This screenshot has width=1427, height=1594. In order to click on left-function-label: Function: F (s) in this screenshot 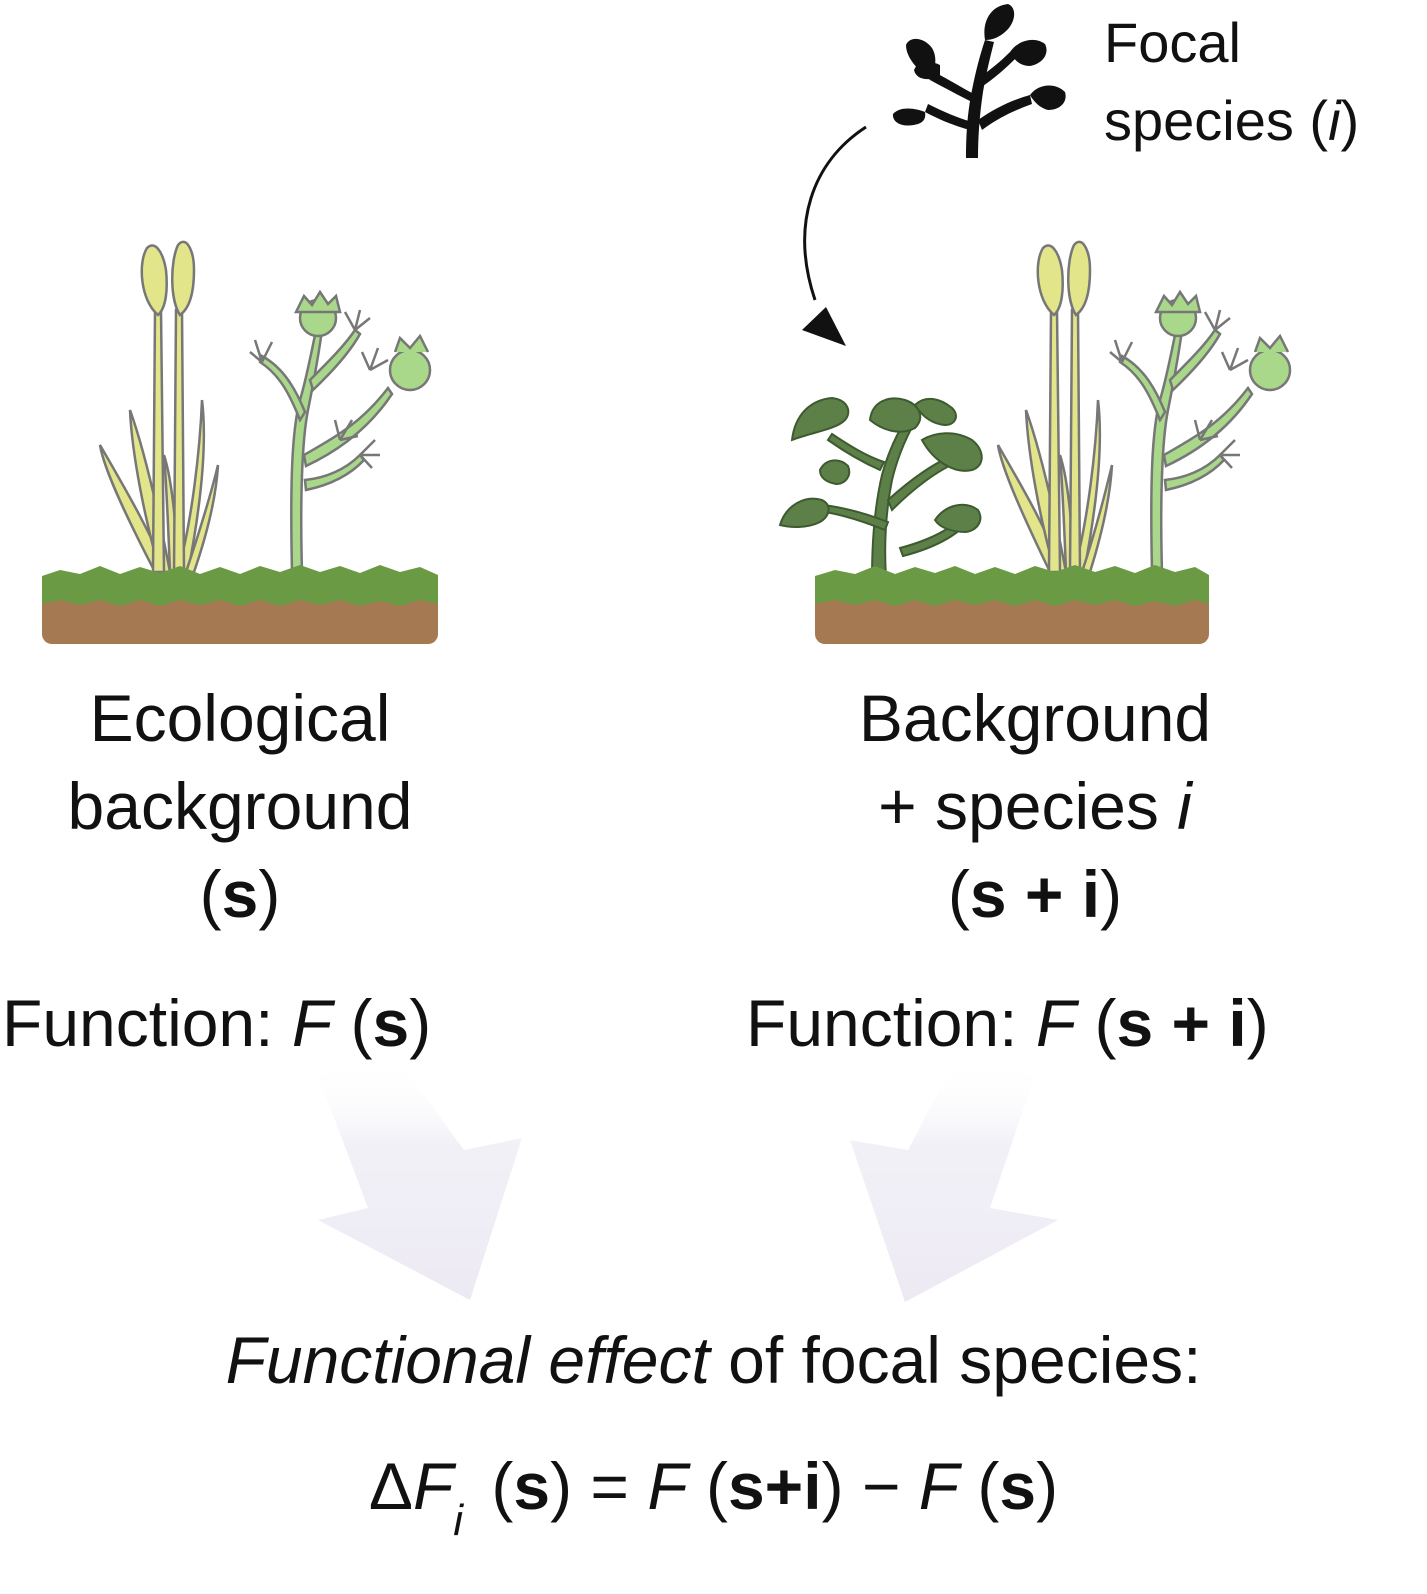, I will do `click(217, 1023)`.